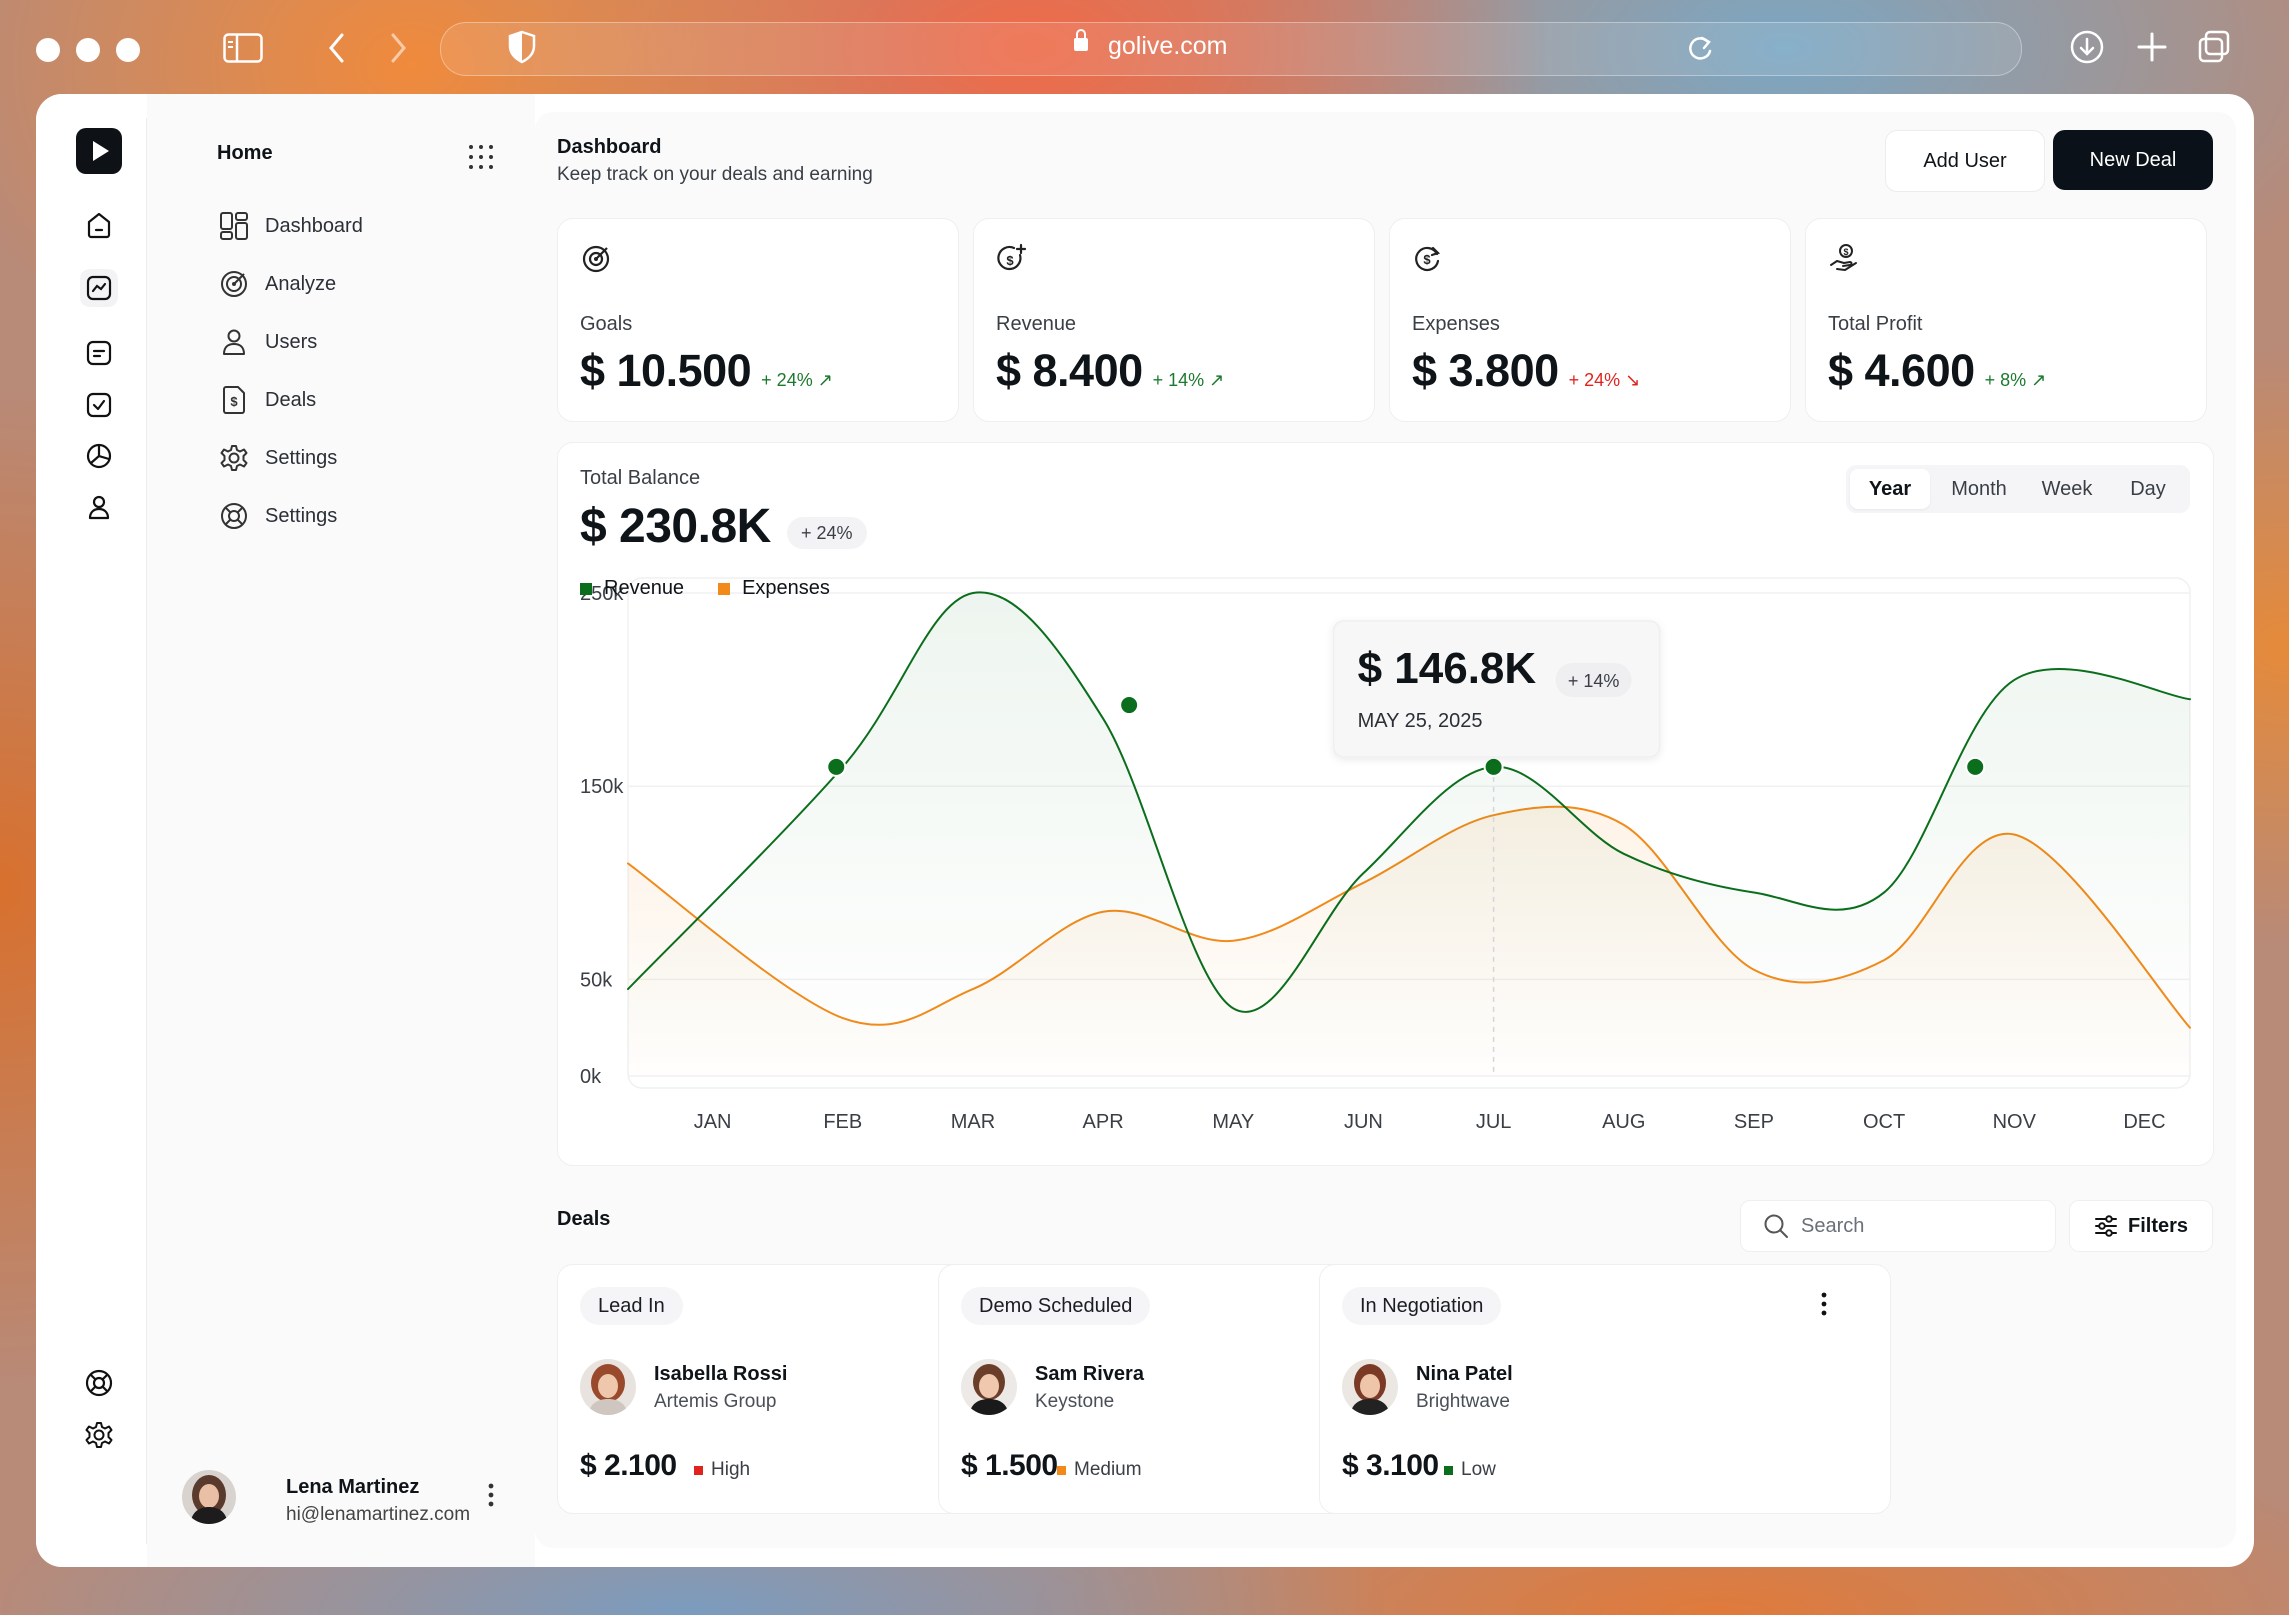 This screenshot has width=2289, height=1615. What do you see at coordinates (1937, 370) in the screenshot?
I see `stat-value: $ 4.600 + 8% ↗` at bounding box center [1937, 370].